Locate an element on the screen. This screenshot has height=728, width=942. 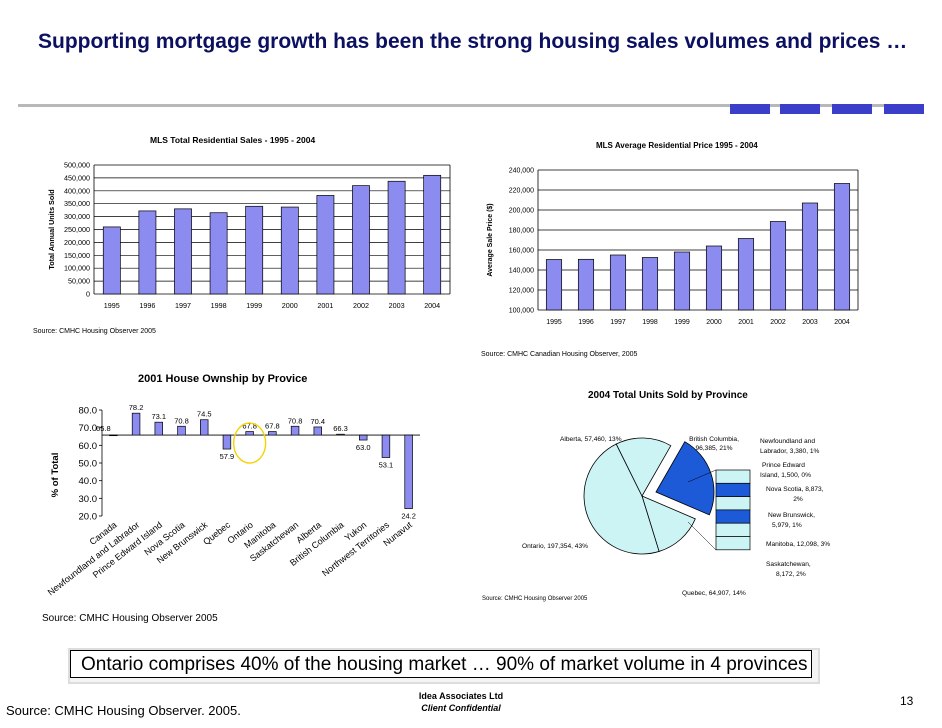
y-tick-label: 500,000 is located at coordinates (77, 165).